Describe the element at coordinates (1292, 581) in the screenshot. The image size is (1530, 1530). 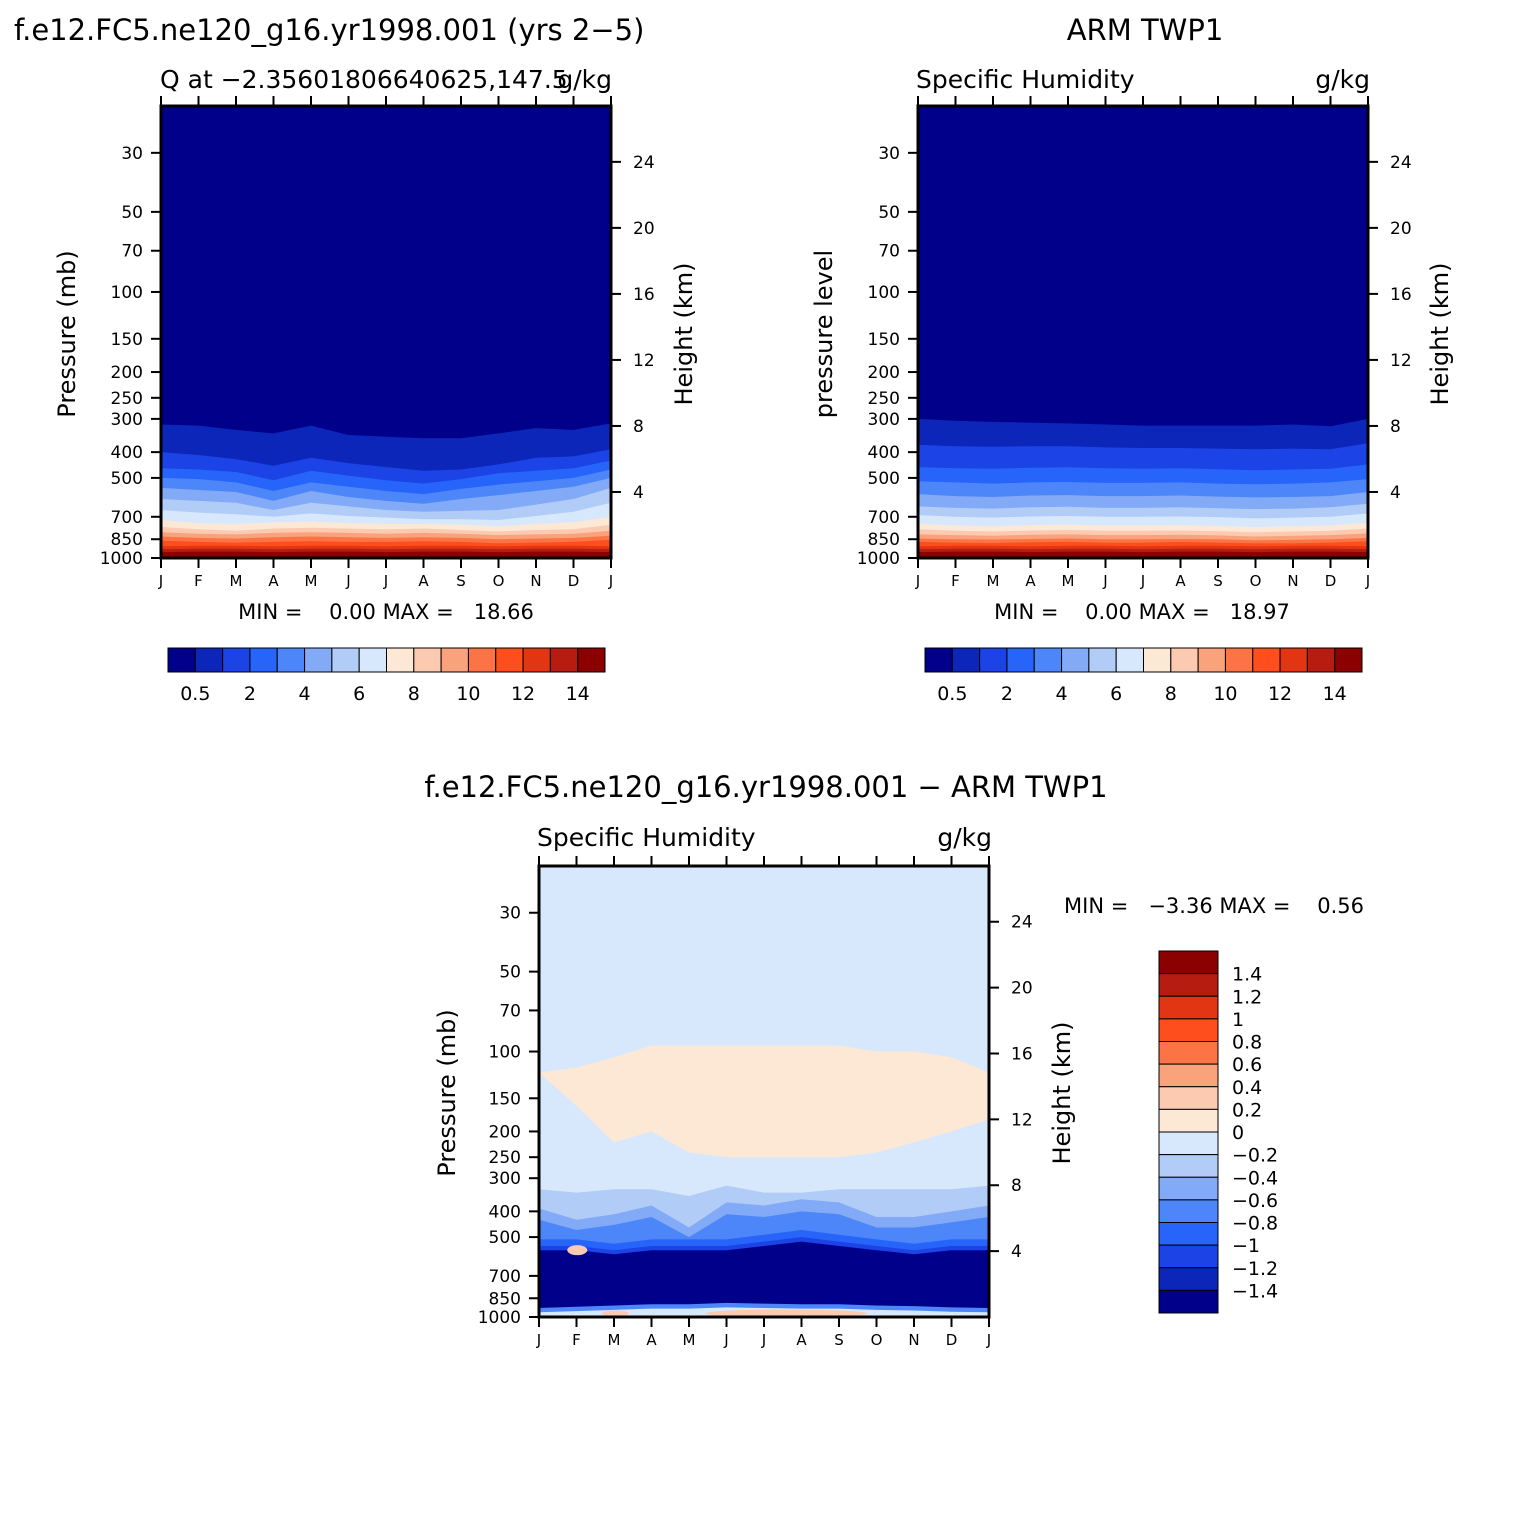
I see `panel-observation-month-label: N` at that location.